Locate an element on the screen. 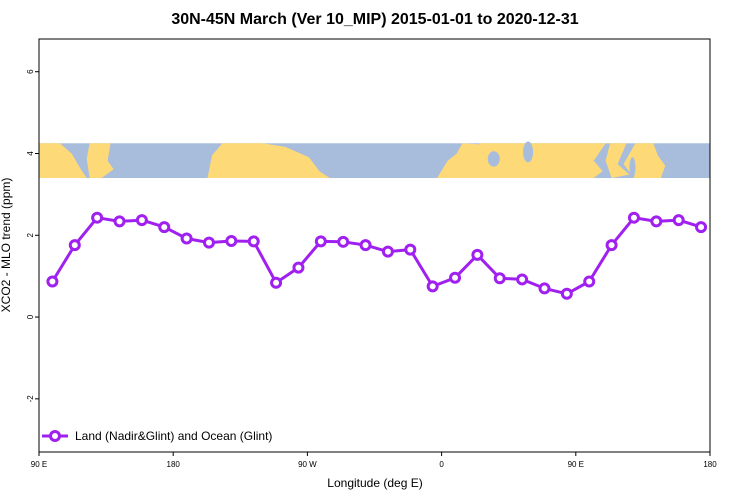  y-tick-label: 2 is located at coordinates (30, 235).